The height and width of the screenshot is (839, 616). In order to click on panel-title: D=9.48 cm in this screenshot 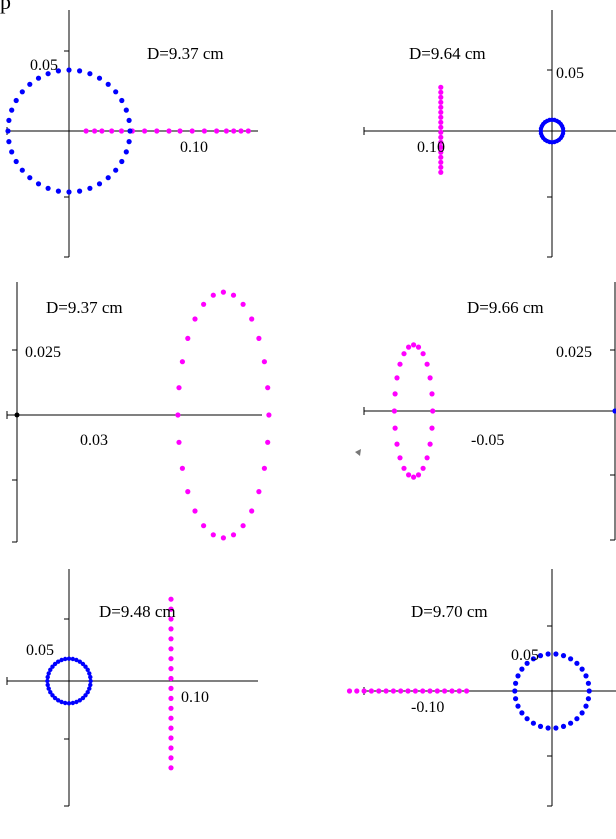, I will do `click(137, 611)`.